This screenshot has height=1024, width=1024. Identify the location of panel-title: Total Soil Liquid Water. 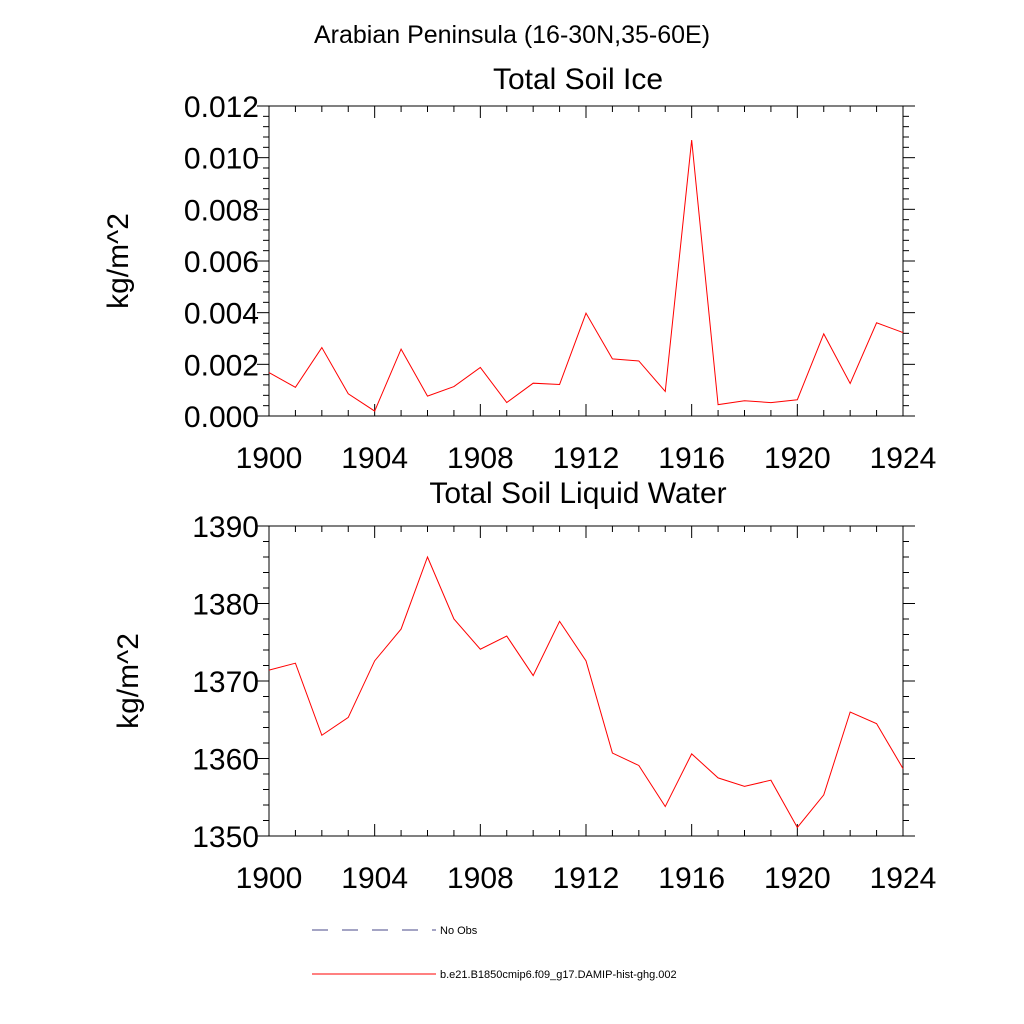
(577, 493).